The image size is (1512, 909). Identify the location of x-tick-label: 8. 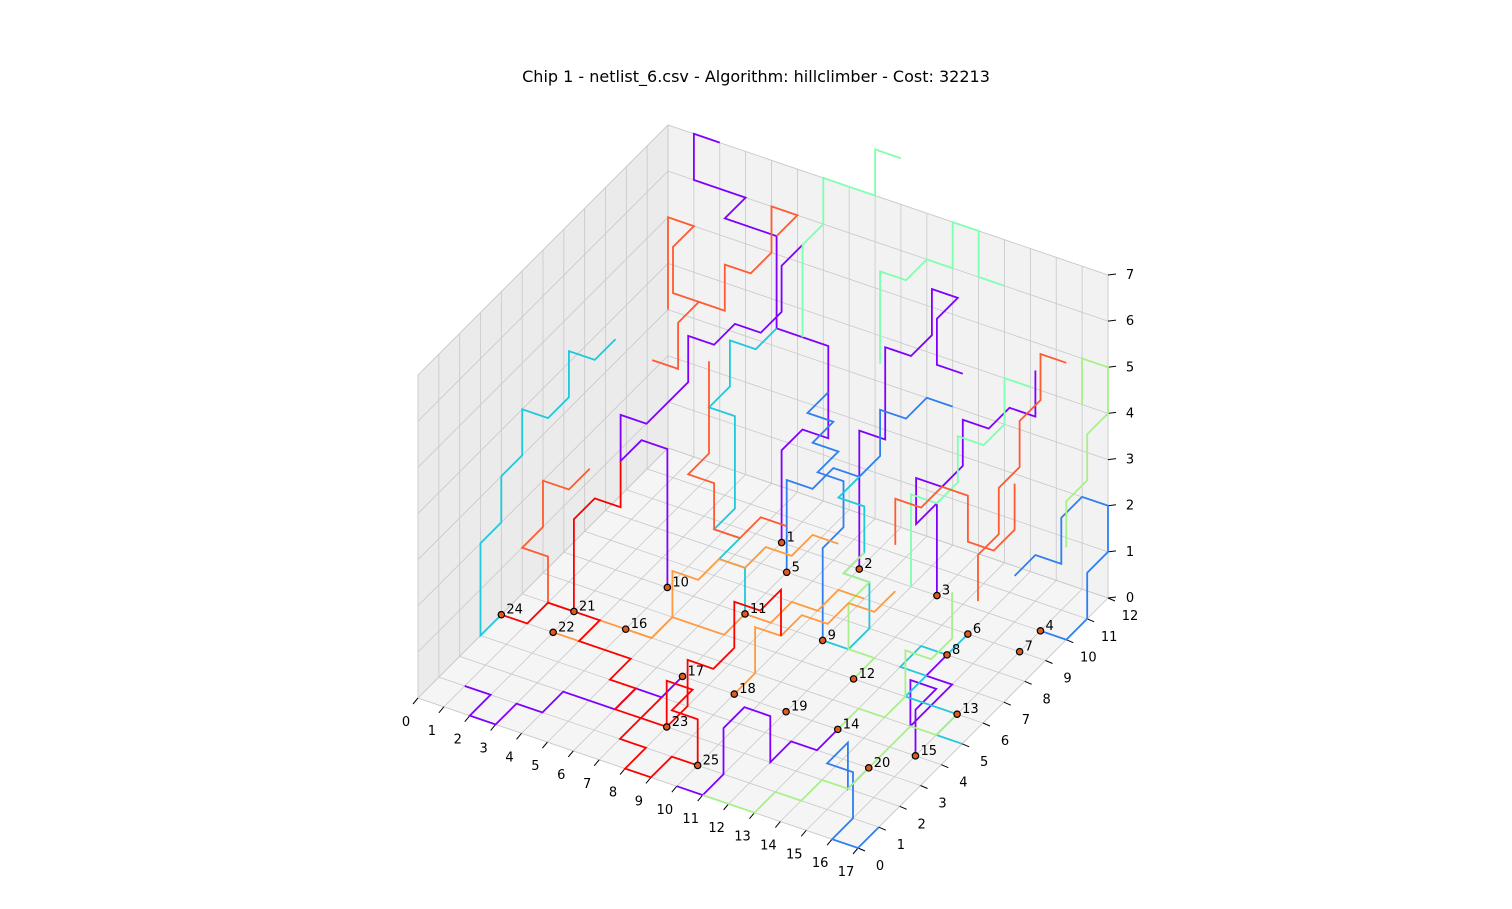
(613, 793).